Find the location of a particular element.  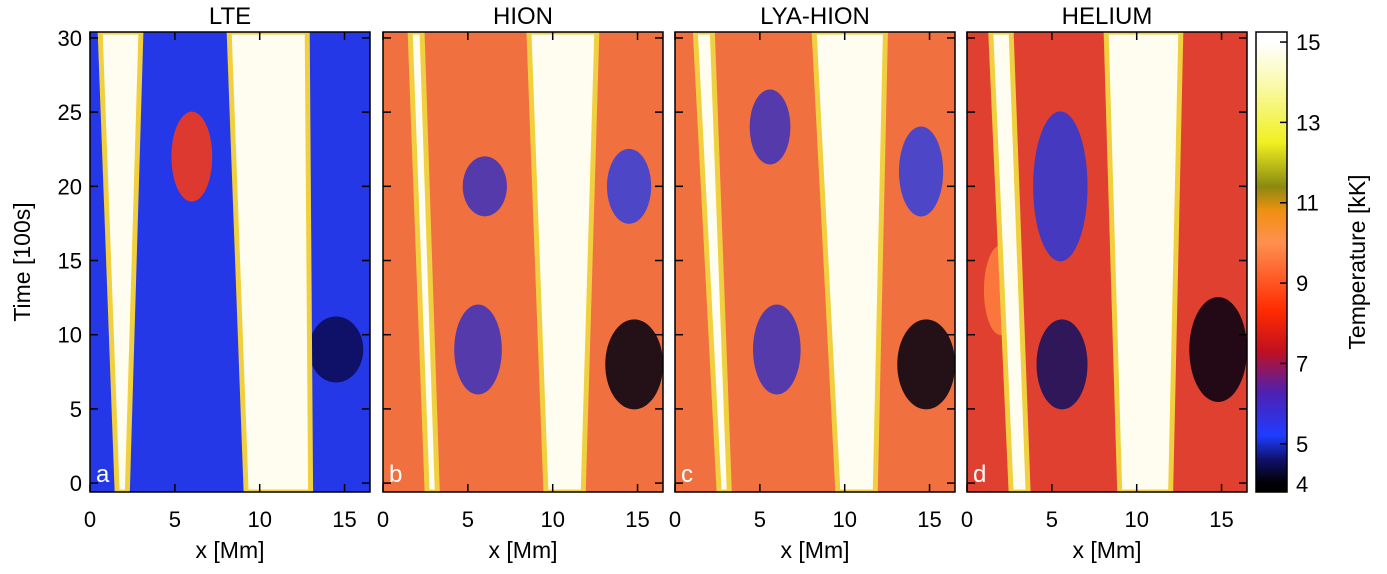

colorbar-tick-label: 5 is located at coordinates (1302, 444).